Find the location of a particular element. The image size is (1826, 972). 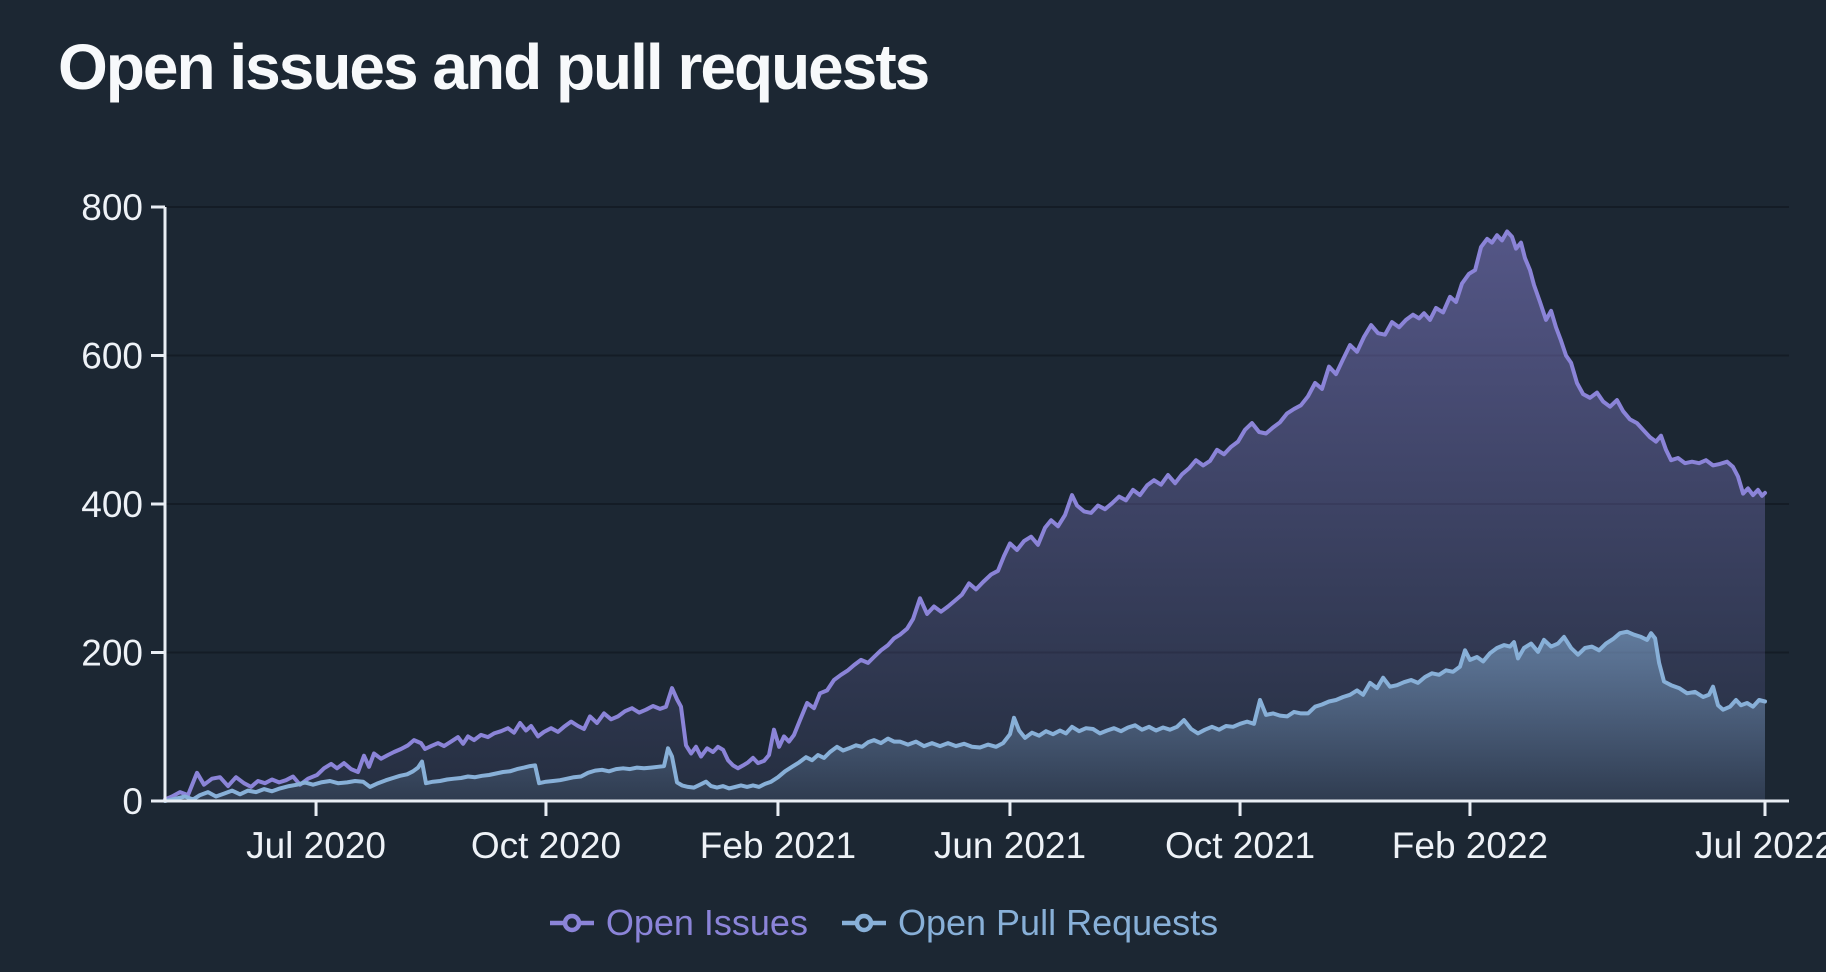

svg-text: Oct 2020 is located at coordinates (546, 845).